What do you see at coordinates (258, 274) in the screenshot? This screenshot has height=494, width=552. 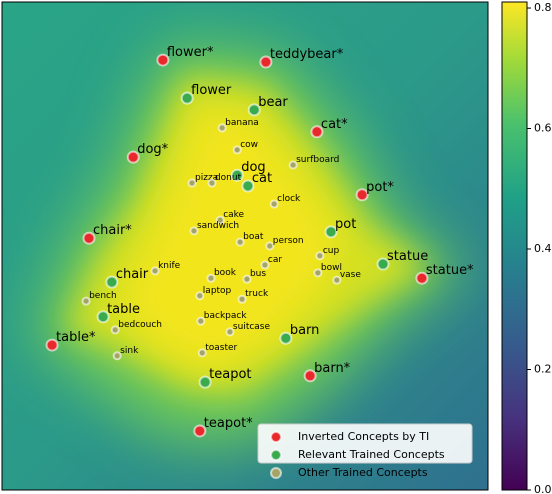 I see `point-label: bus` at bounding box center [258, 274].